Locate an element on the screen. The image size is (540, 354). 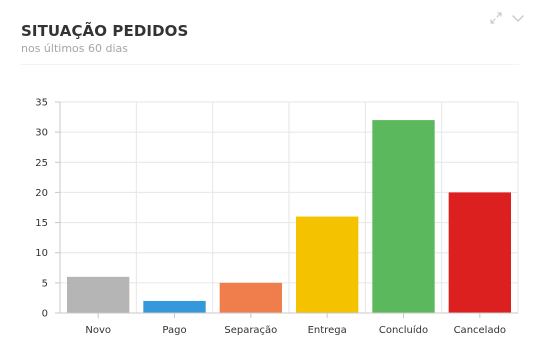
bar-entrega is located at coordinates (327, 264).